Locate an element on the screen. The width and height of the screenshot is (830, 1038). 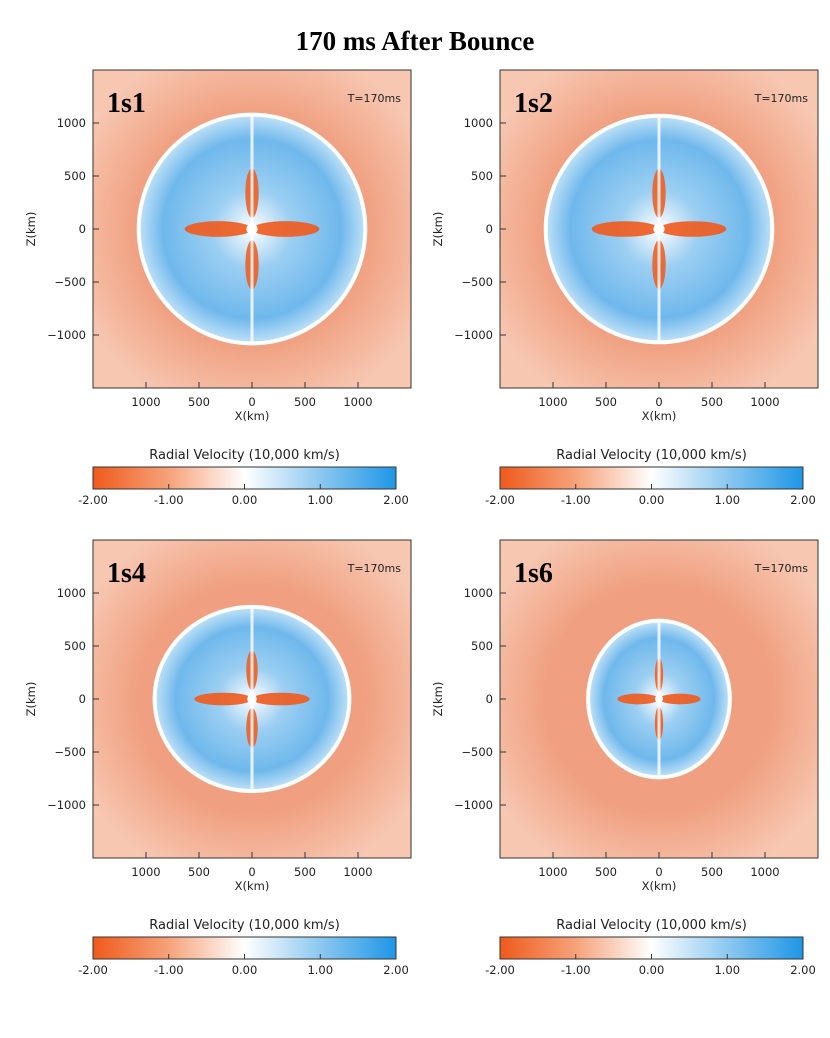
panel-label: 1s4 is located at coordinates (126, 573).